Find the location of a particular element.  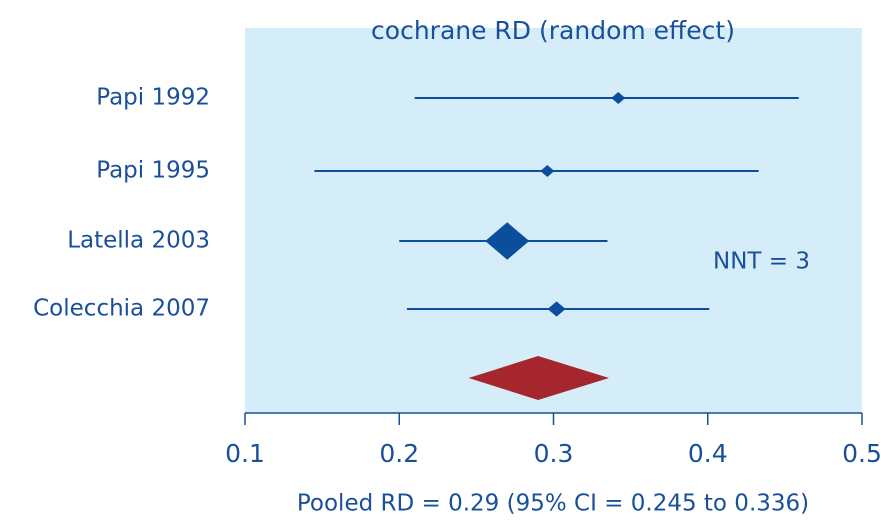

x-tick-label: 0.3 is located at coordinates (554, 453).